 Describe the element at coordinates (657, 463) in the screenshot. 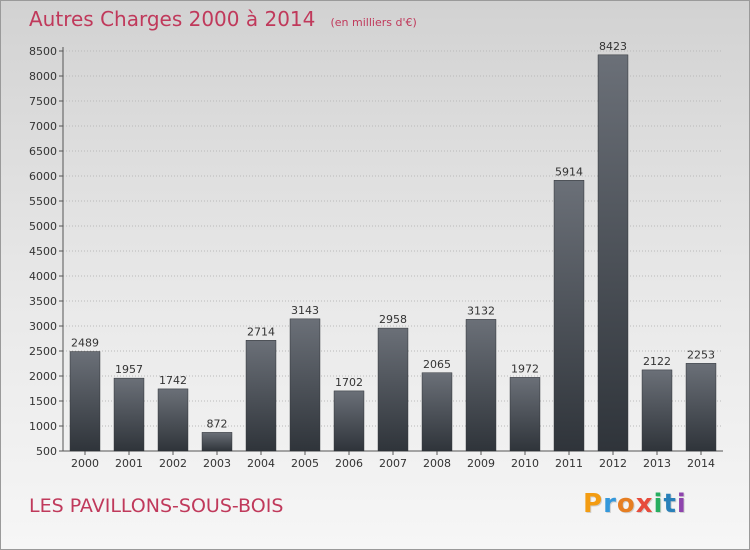

I see `x-tick-label: 2013` at that location.